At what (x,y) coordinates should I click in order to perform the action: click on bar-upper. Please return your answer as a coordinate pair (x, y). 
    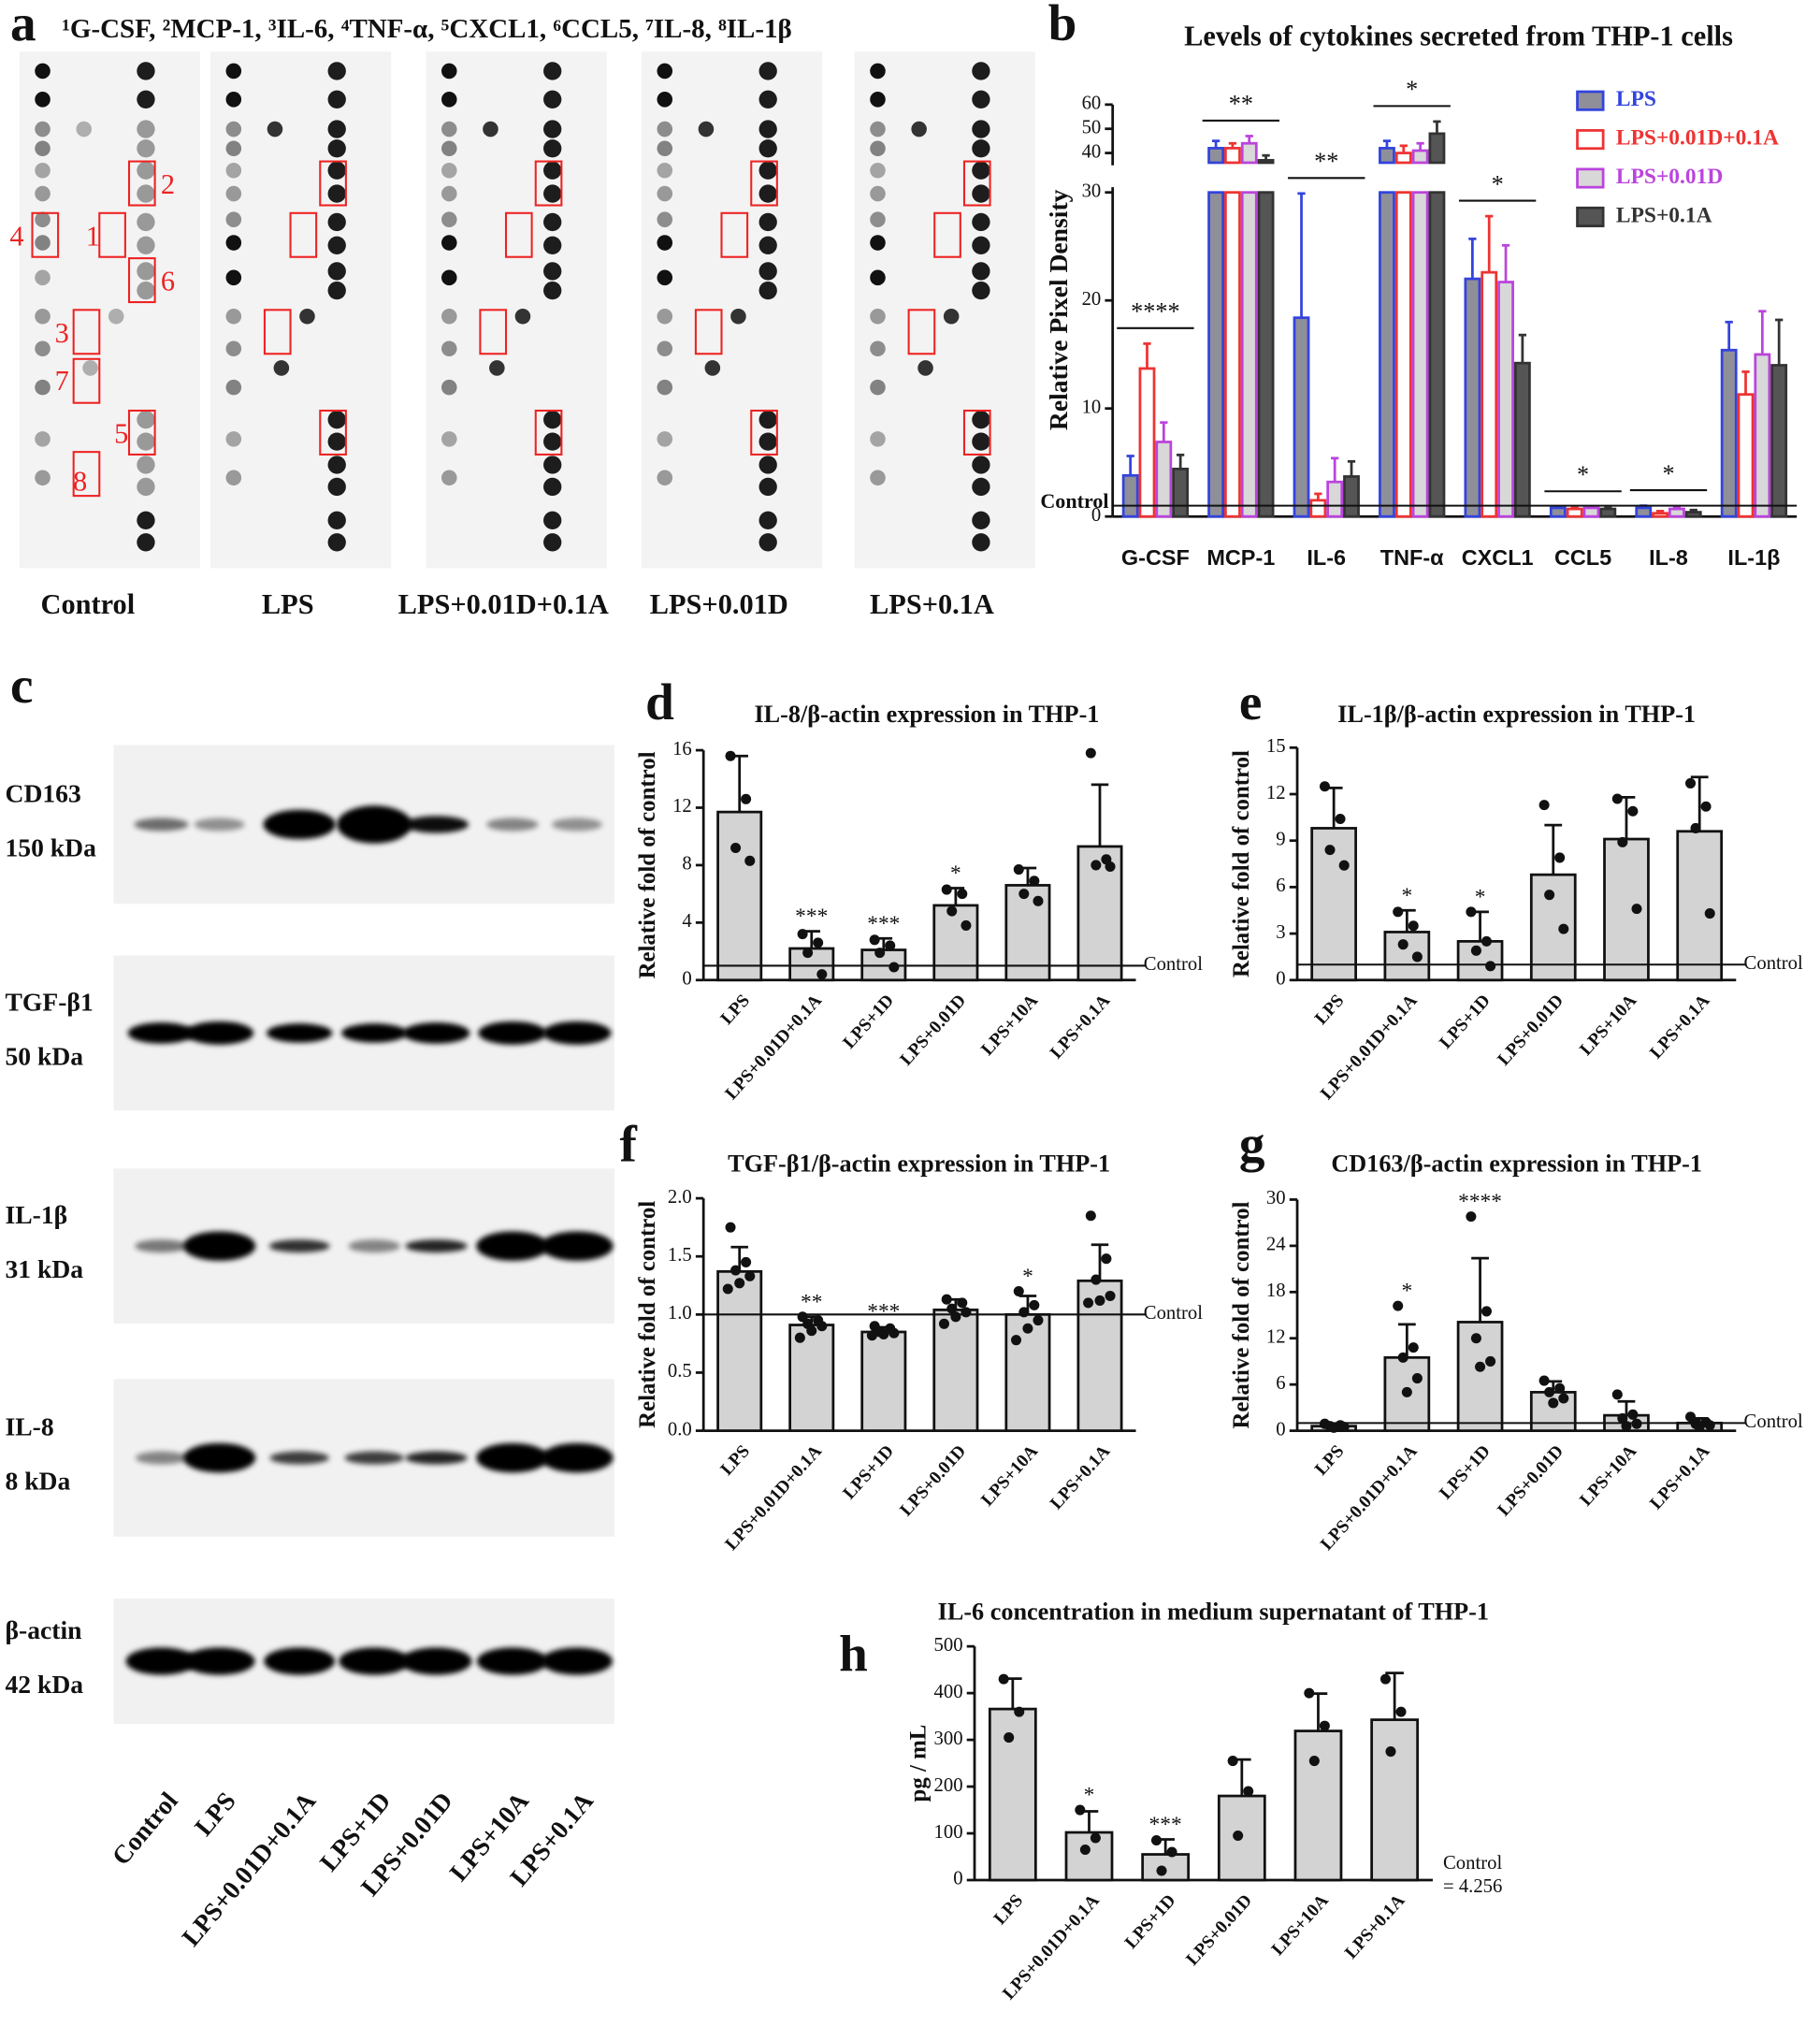
    Looking at the image, I should click on (1232, 156).